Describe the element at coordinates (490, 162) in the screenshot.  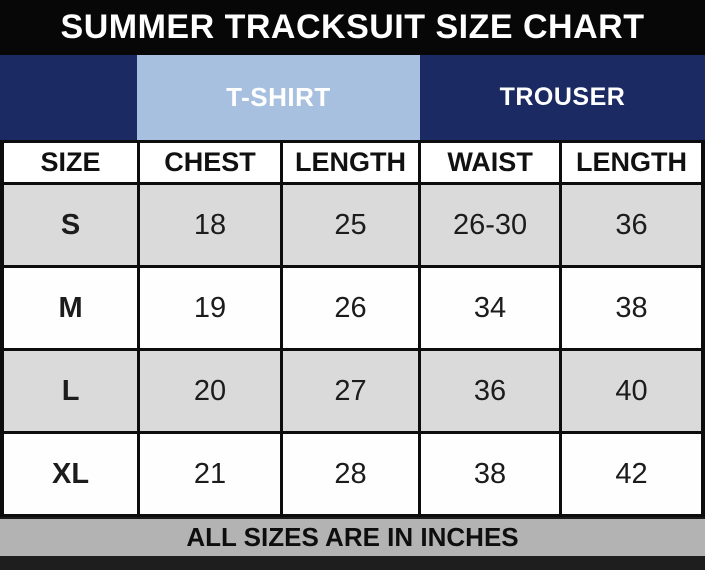
I see `column-header-waist: WAIST` at that location.